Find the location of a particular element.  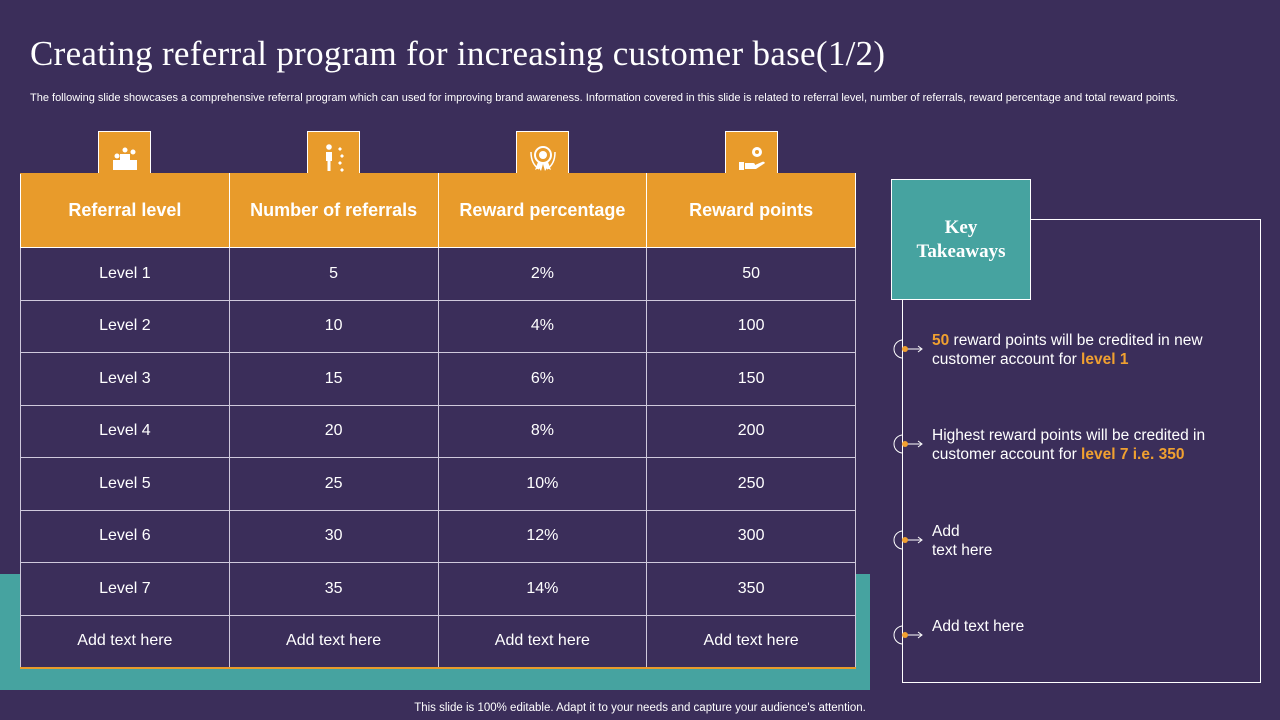

table-row: Level 6 30 12% 300 is located at coordinates (438, 536).